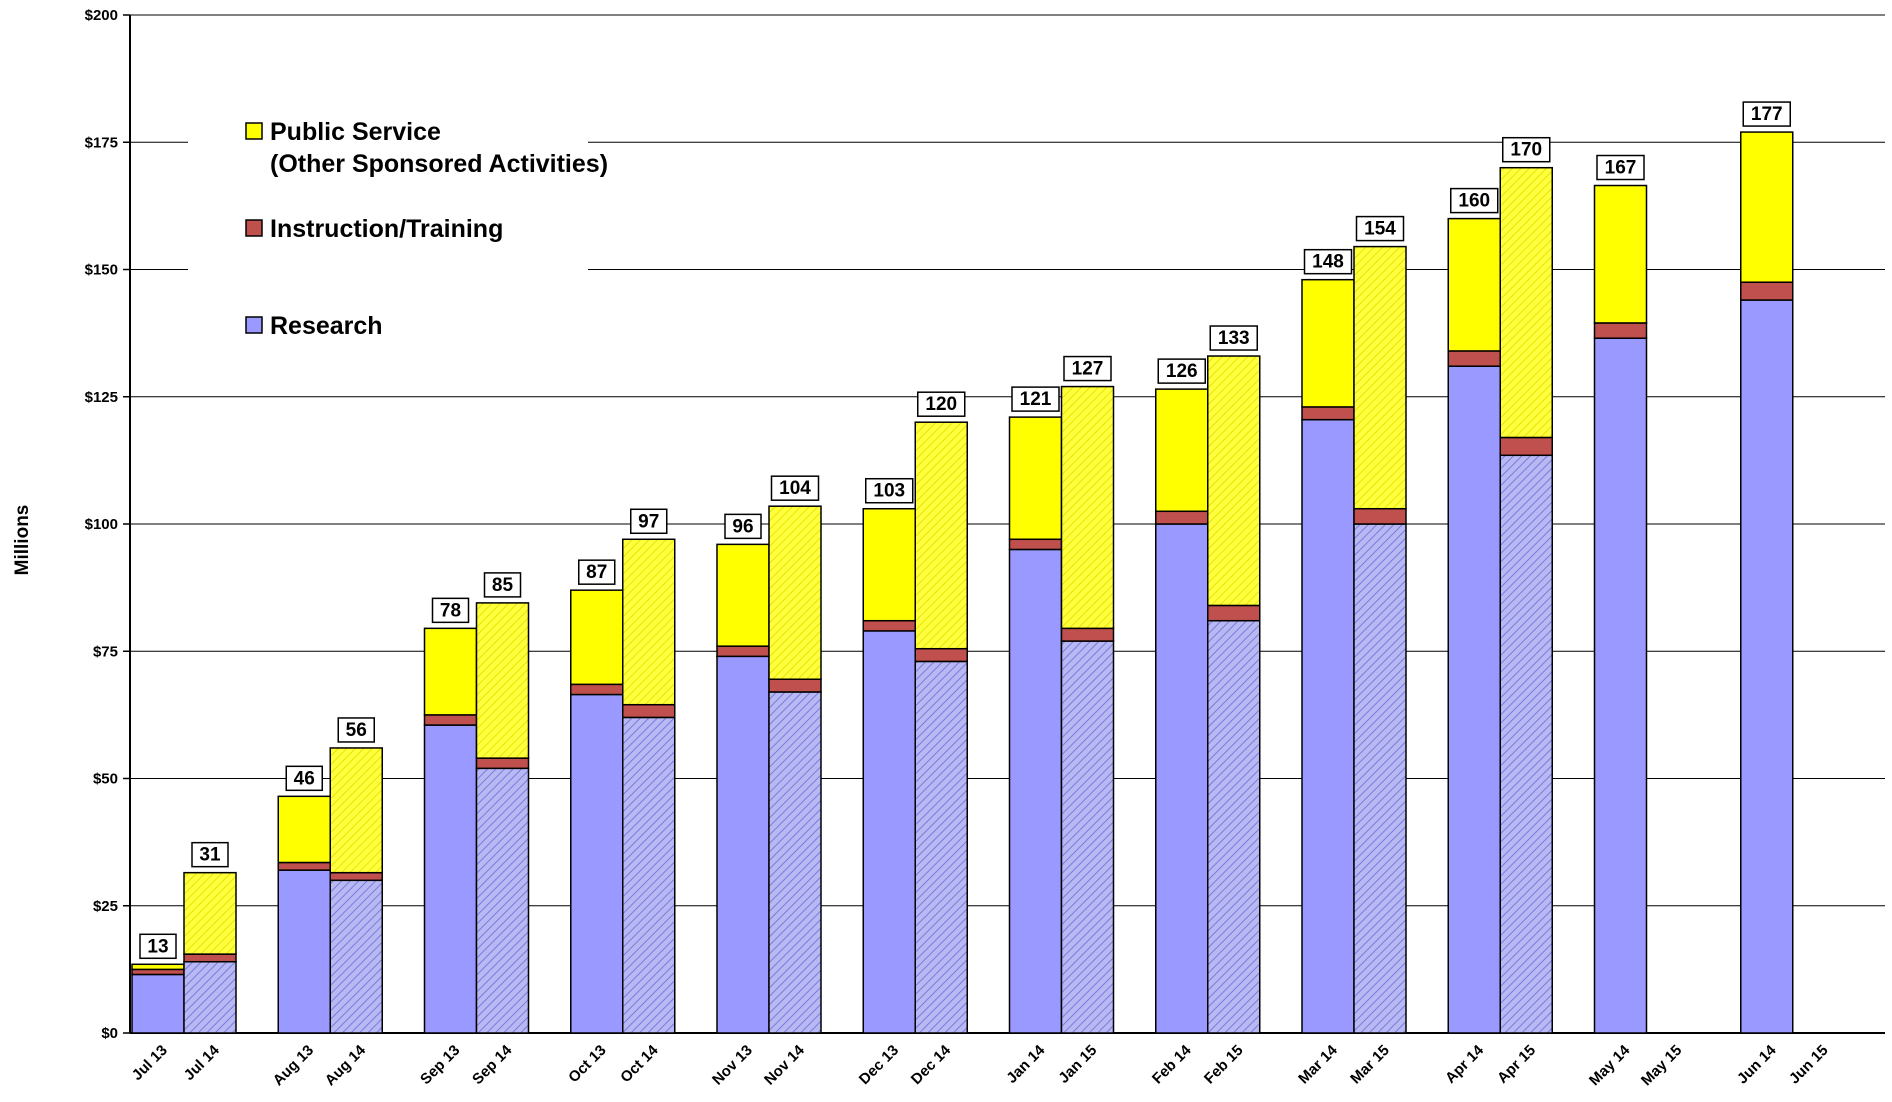 Image resolution: width=1892 pixels, height=1102 pixels. What do you see at coordinates (1224, 1065) in the screenshot?
I see `x-tick-label: Feb 15` at bounding box center [1224, 1065].